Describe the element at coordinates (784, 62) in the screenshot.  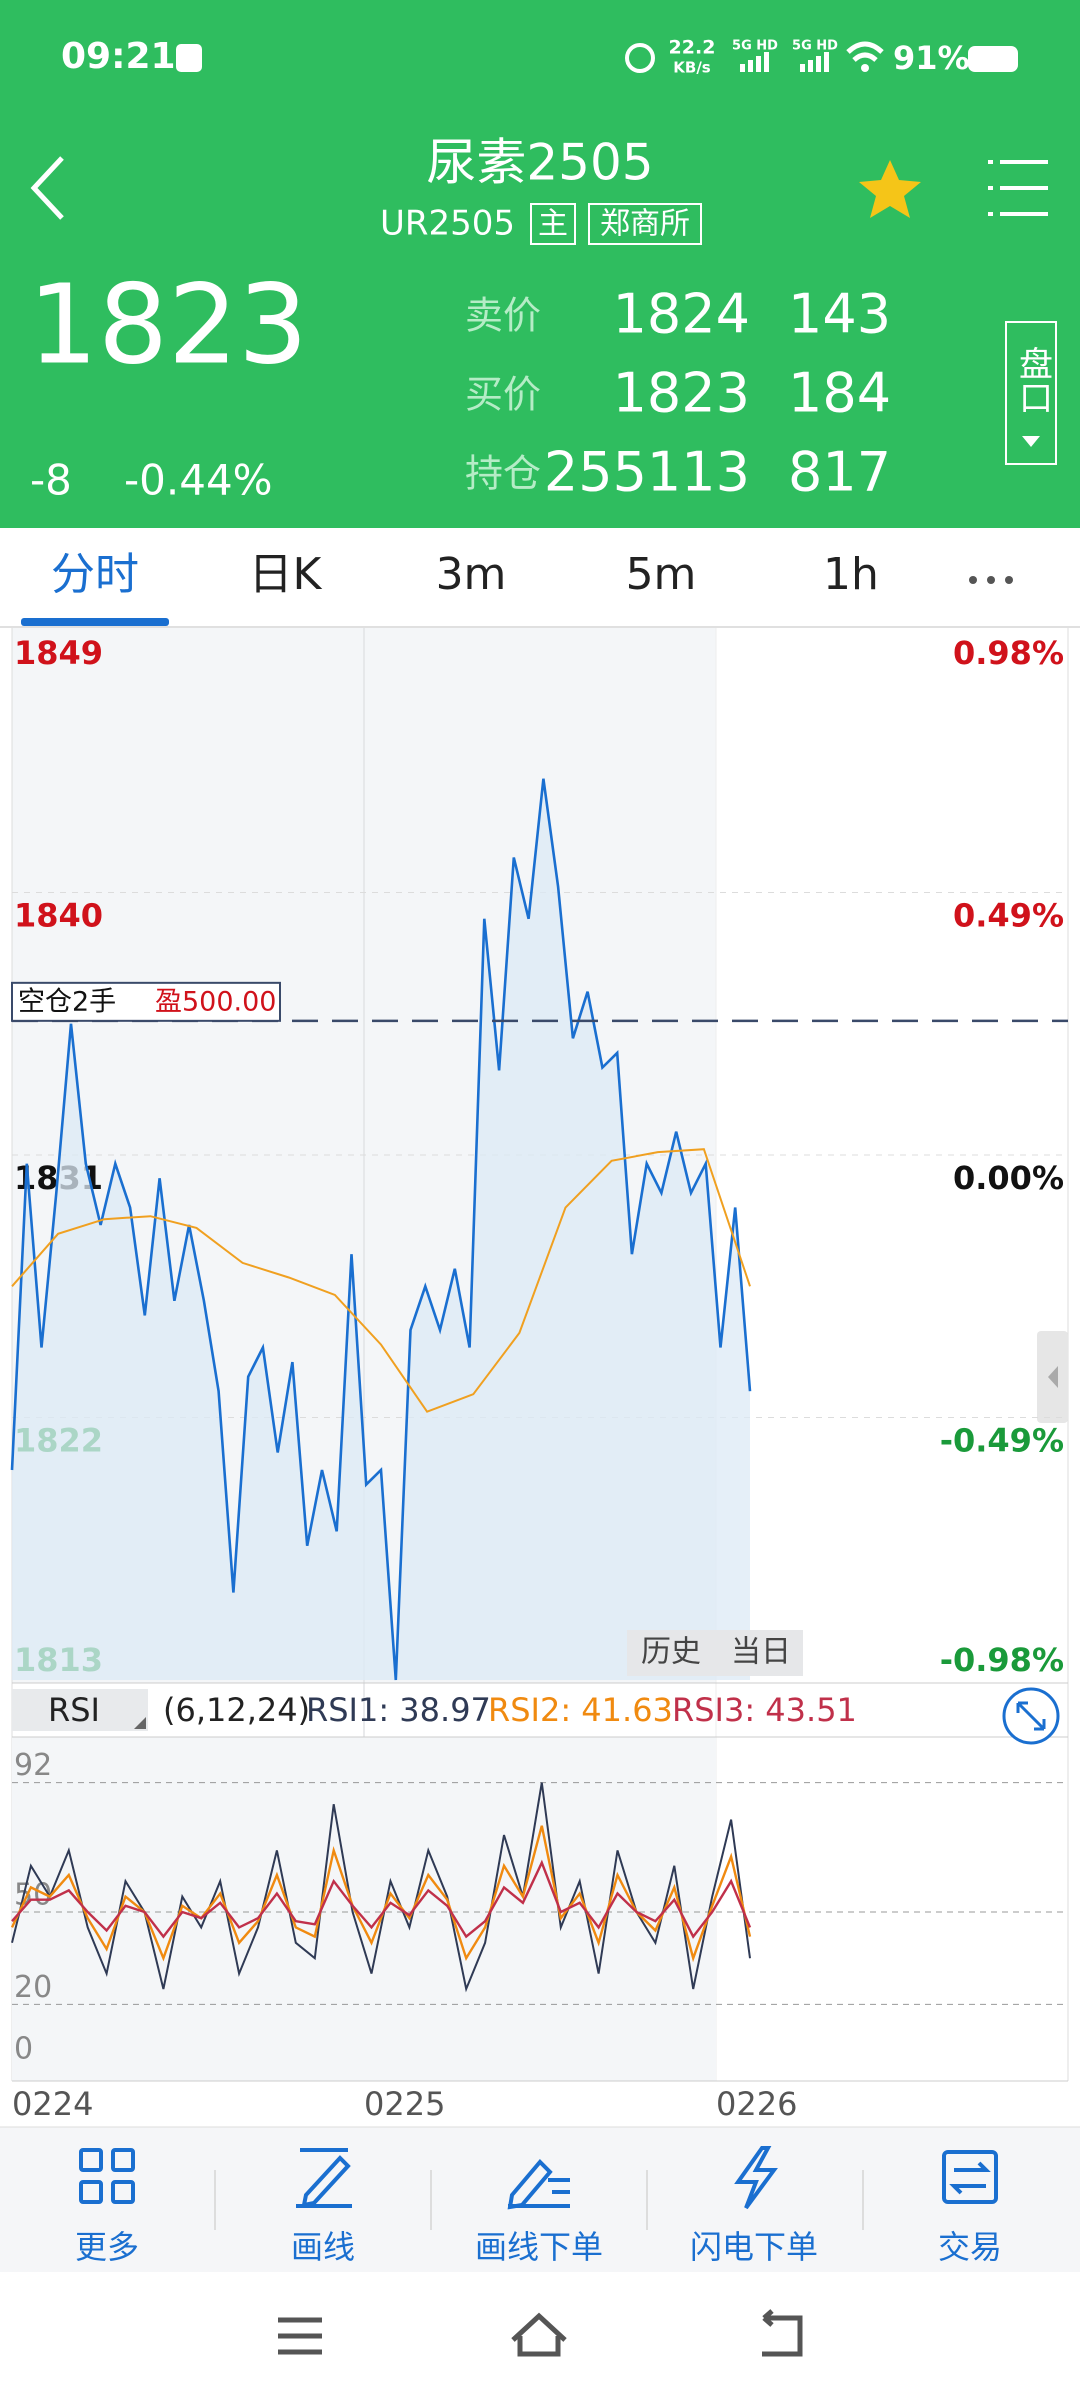
I see `signal-bars` at that location.